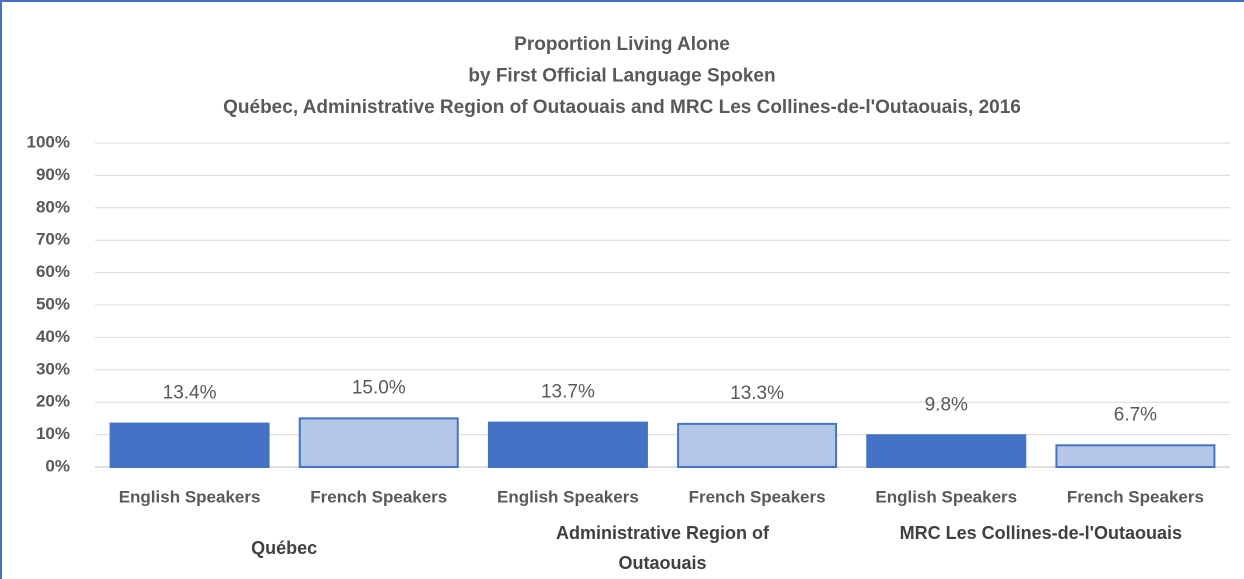 Image resolution: width=1244 pixels, height=579 pixels. Describe the element at coordinates (622, 44) in the screenshot. I see `chart-title: Proportion Living Alone` at that location.